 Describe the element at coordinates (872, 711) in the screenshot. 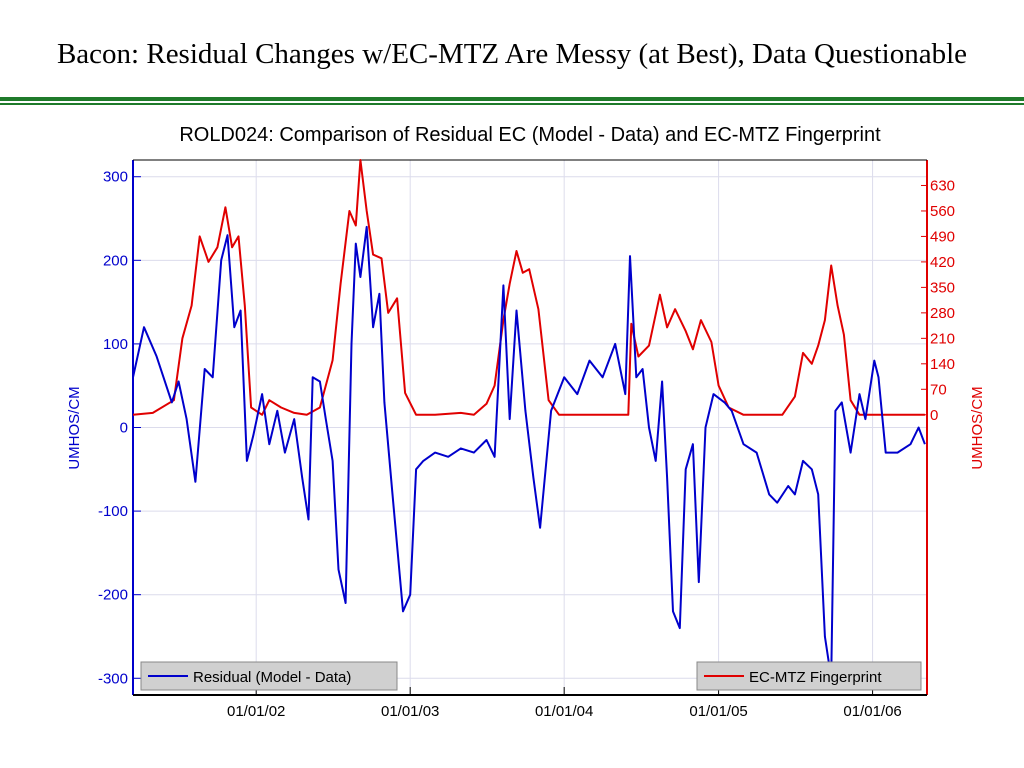

I see `x-tick-label: 01/01/06` at that location.